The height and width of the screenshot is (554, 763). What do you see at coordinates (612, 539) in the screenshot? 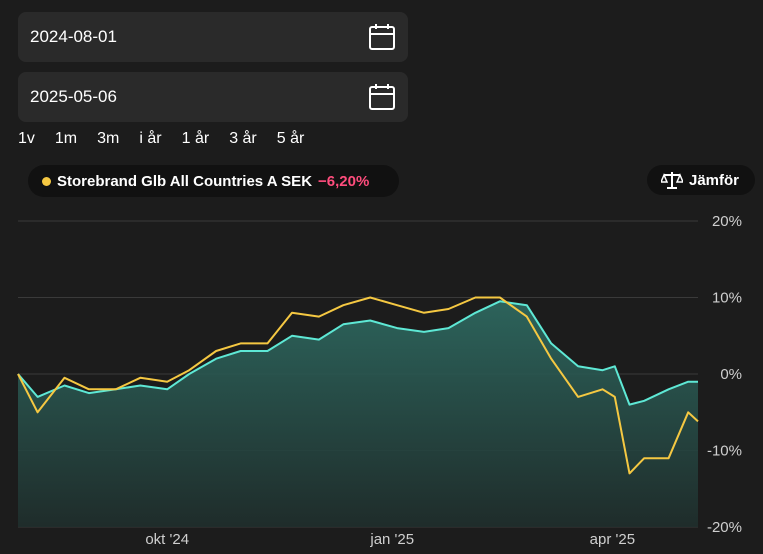
I see `x-tick-label: apr '25` at bounding box center [612, 539].